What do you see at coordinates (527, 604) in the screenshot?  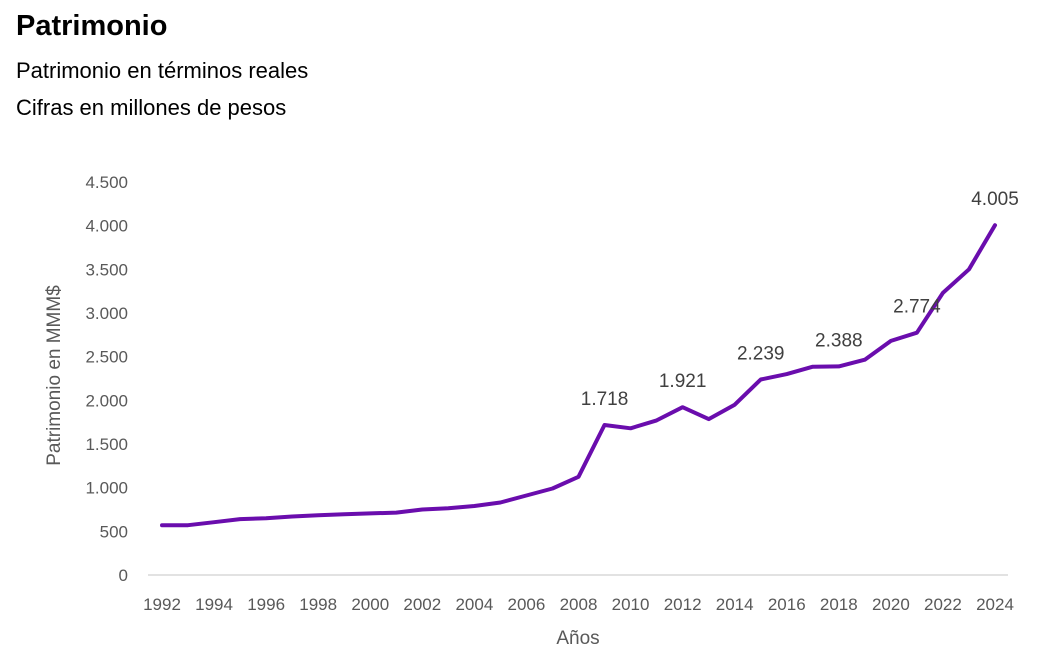 I see `x-tick-label: 2006` at bounding box center [527, 604].